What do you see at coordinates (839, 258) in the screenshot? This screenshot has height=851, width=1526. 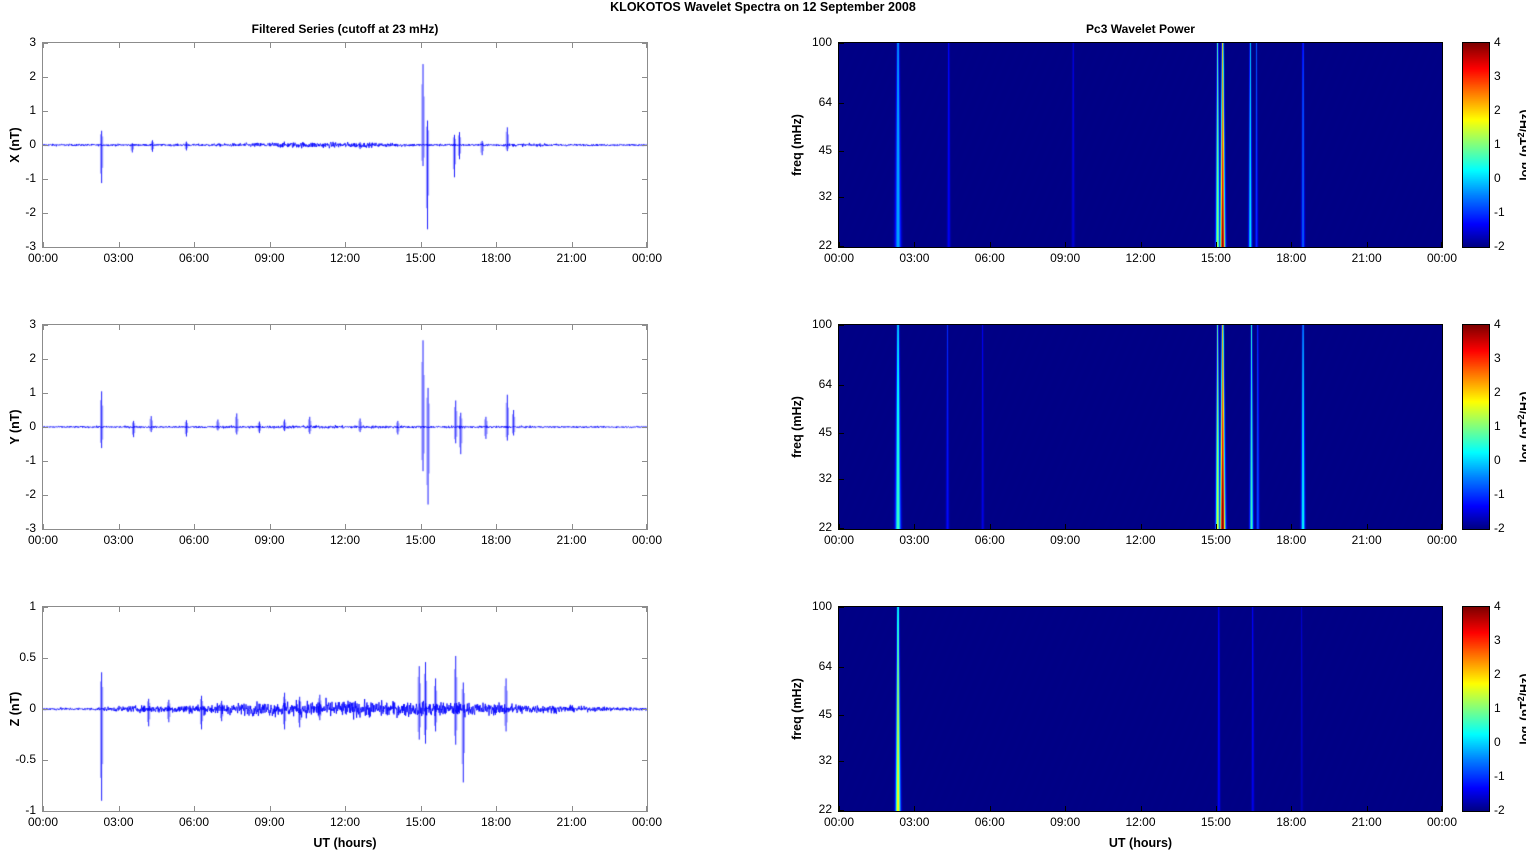 I see `spec-xtick-label-X-0: 00:00` at bounding box center [839, 258].